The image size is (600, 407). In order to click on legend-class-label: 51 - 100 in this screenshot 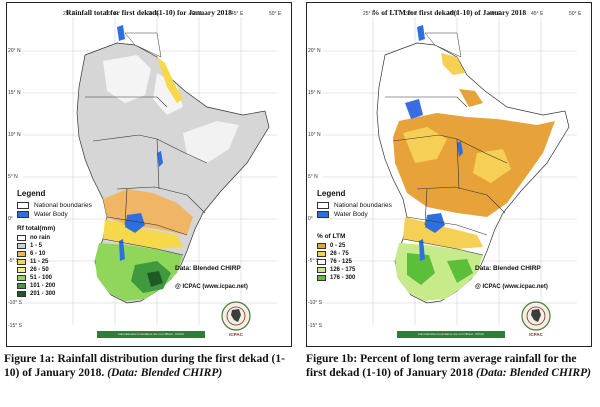, I will do `click(41, 278)`.